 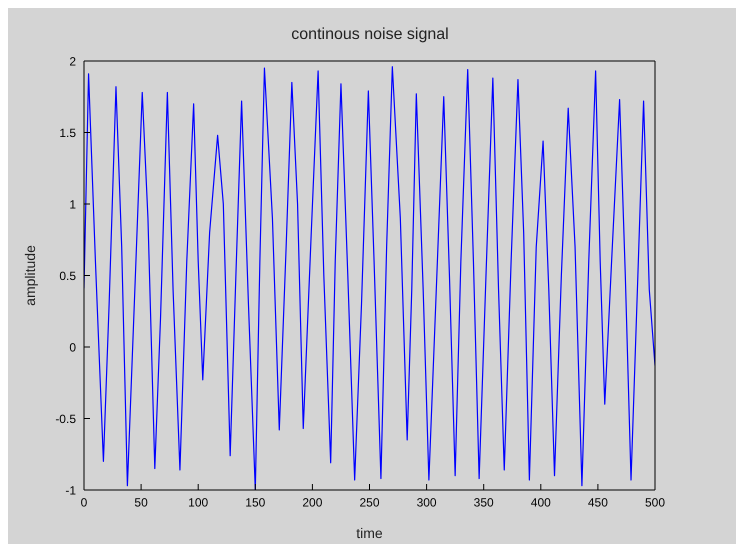 I want to click on x-tick-label: 400, so click(x=541, y=503).